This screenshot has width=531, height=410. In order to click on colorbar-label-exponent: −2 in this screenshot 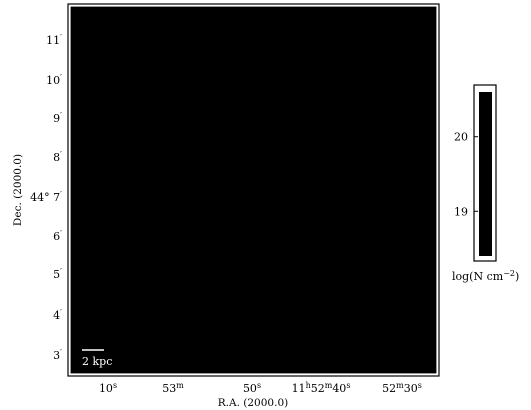, I will do `click(509, 273)`.